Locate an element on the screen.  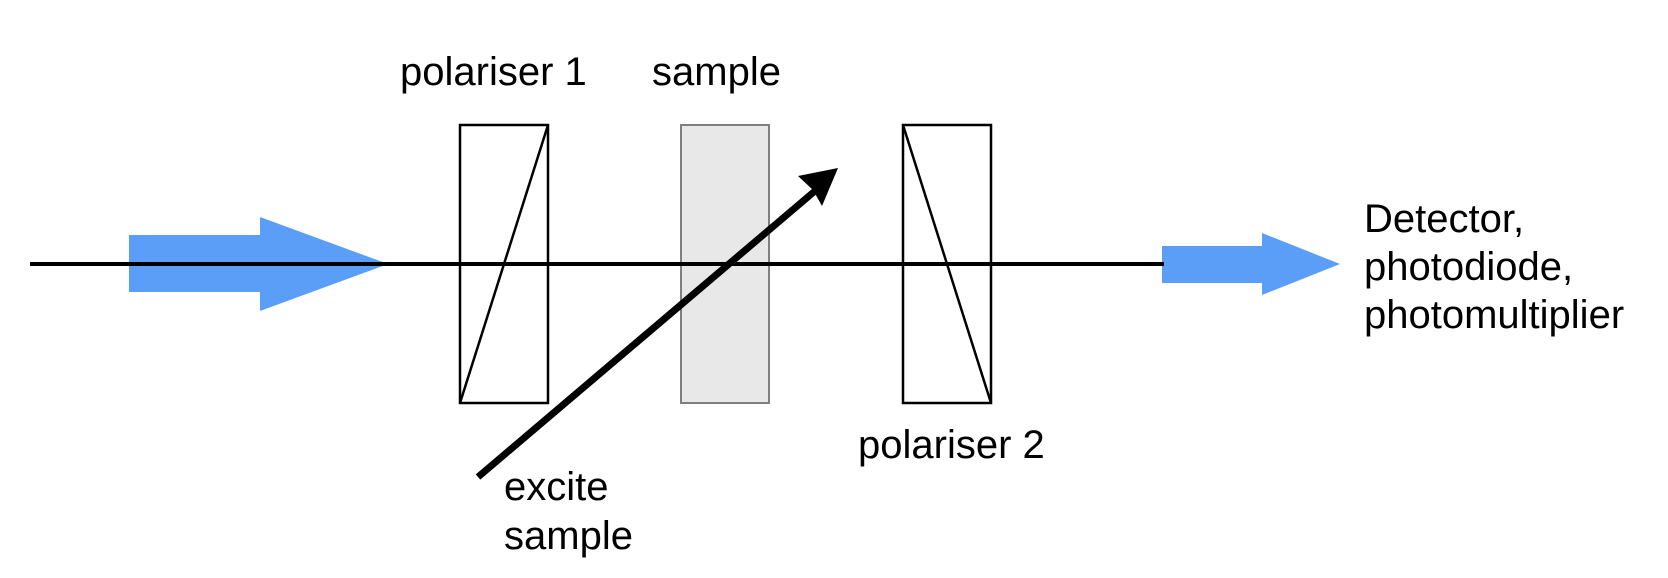
sample-label: sample is located at coordinates (716, 72).